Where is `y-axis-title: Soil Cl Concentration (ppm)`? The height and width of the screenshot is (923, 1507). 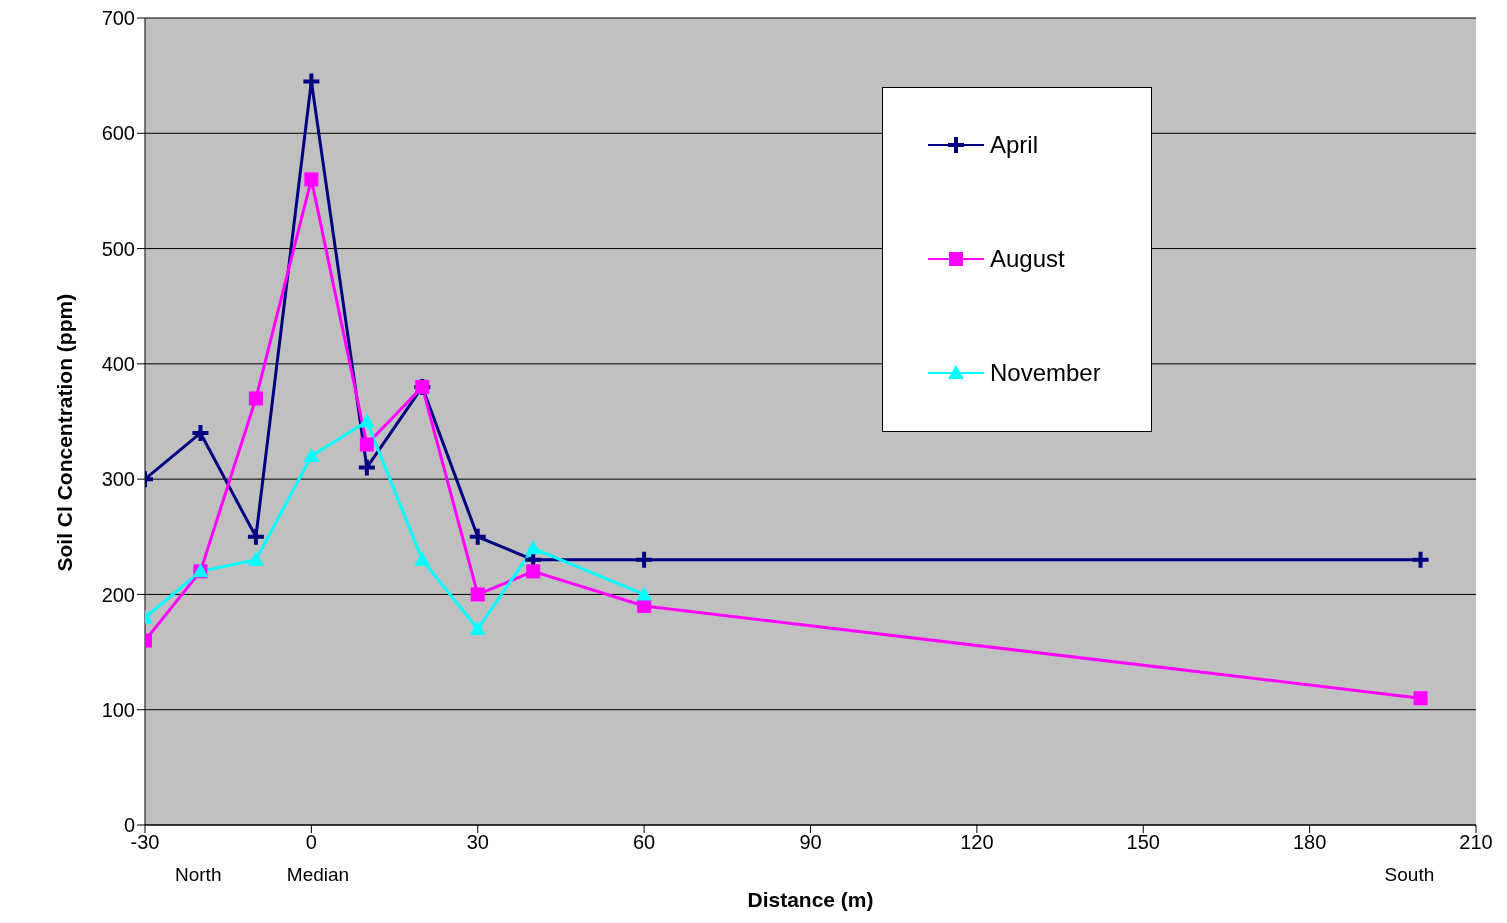 y-axis-title: Soil Cl Concentration (ppm) is located at coordinates (65, 432).